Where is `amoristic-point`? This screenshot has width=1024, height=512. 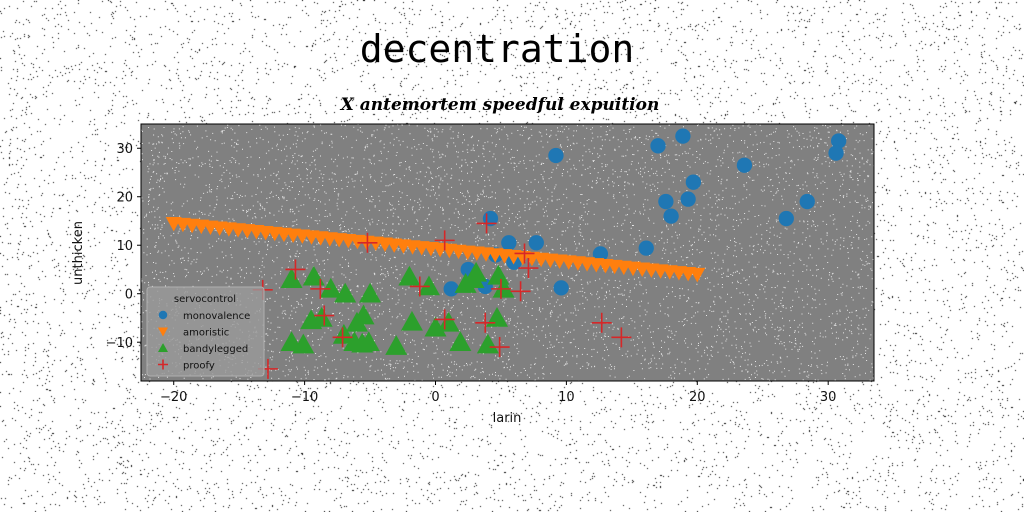 amoristic-point is located at coordinates (697, 275).